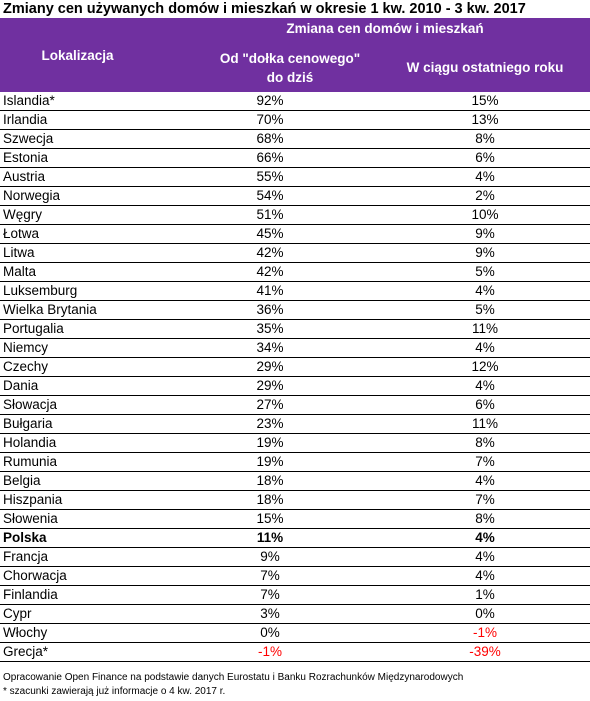  What do you see at coordinates (295, 177) in the screenshot?
I see `table-row: Austria 55% 4%` at bounding box center [295, 177].